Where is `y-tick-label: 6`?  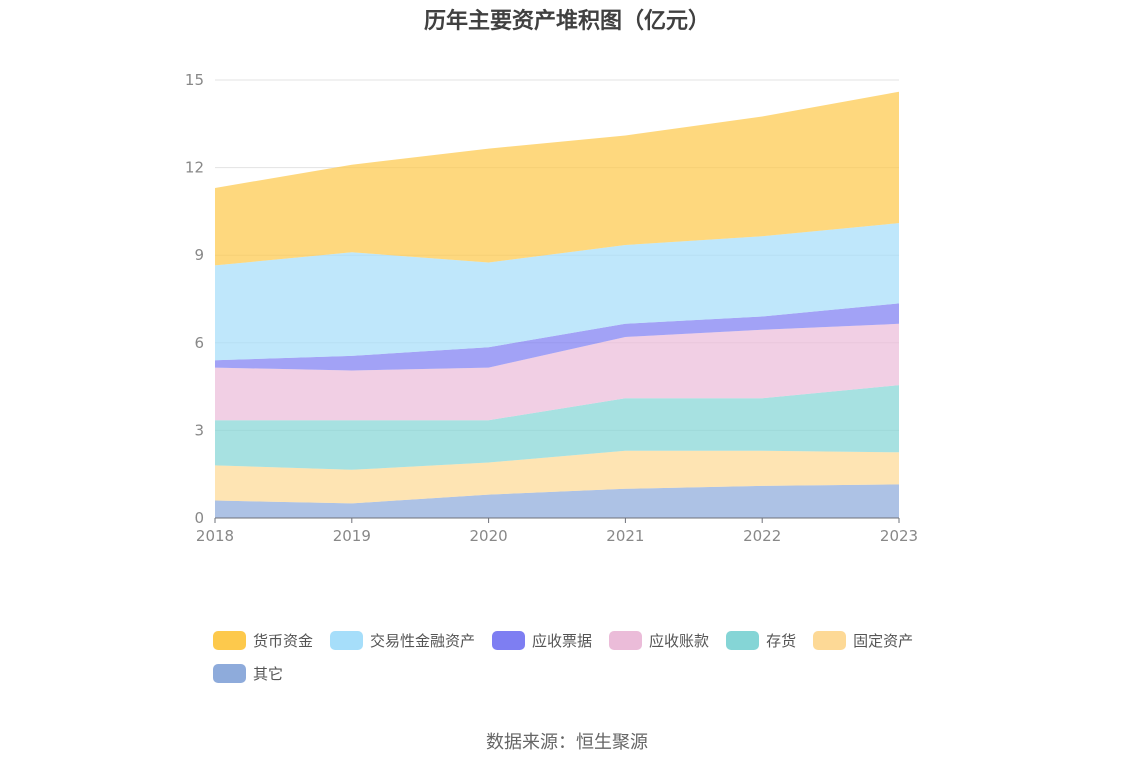
y-tick-label: 6 is located at coordinates (199, 343).